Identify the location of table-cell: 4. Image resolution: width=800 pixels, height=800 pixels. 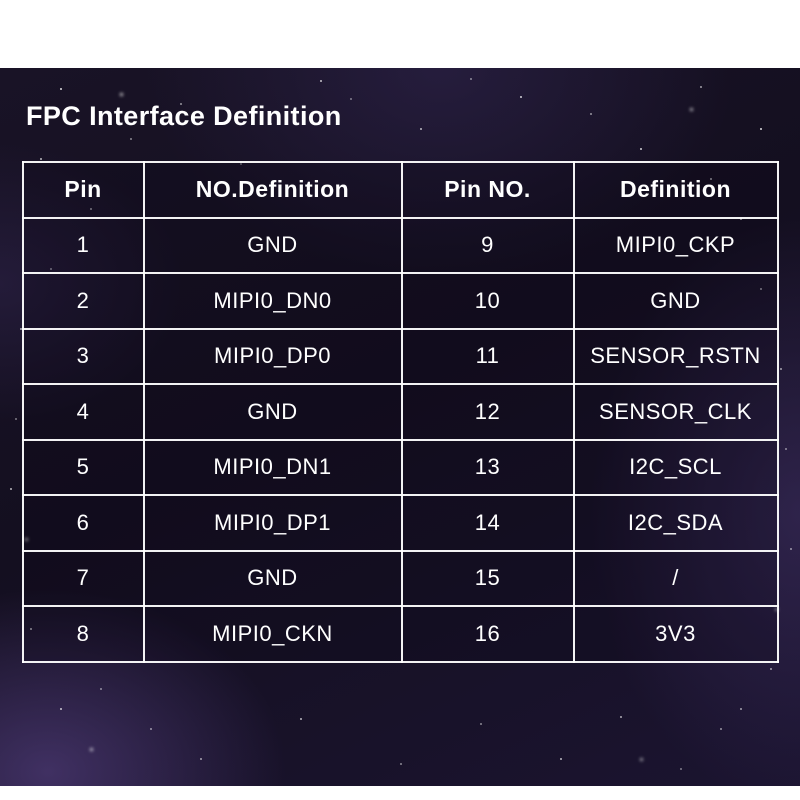
(83, 412).